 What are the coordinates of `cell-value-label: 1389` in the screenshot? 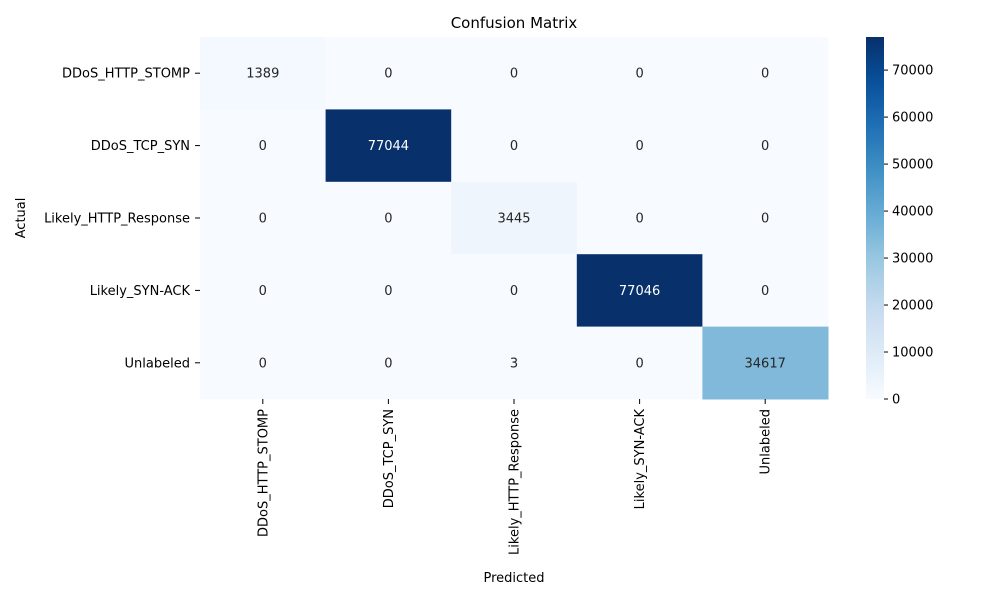 It's located at (262, 74).